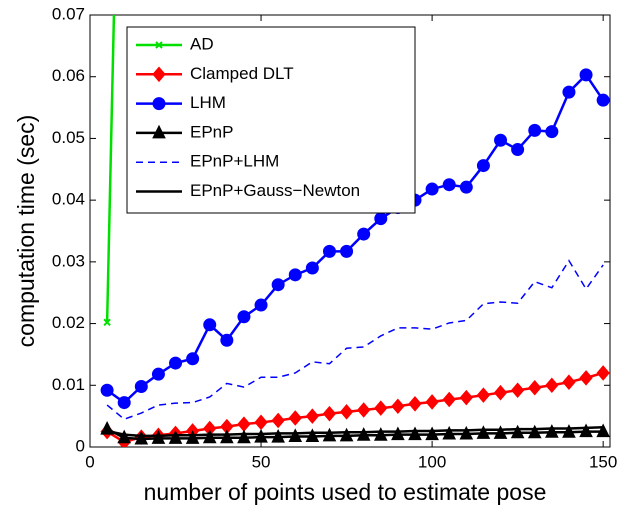 The width and height of the screenshot is (625, 508). What do you see at coordinates (345, 492) in the screenshot?
I see `x-axis-label: number of points used to estimate pose` at bounding box center [345, 492].